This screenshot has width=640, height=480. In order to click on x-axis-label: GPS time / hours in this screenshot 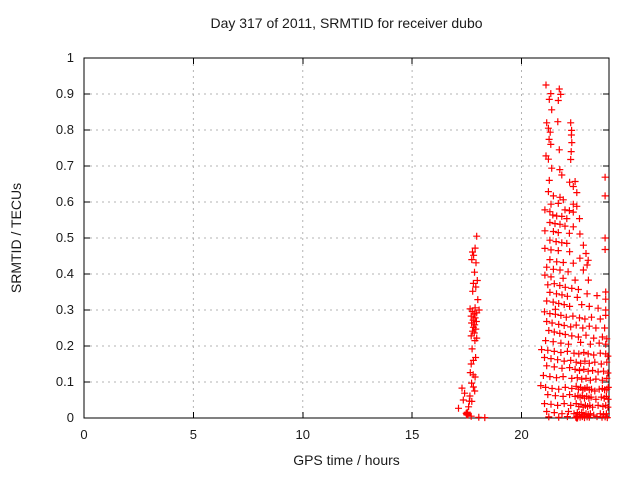, I will do `click(346, 460)`.